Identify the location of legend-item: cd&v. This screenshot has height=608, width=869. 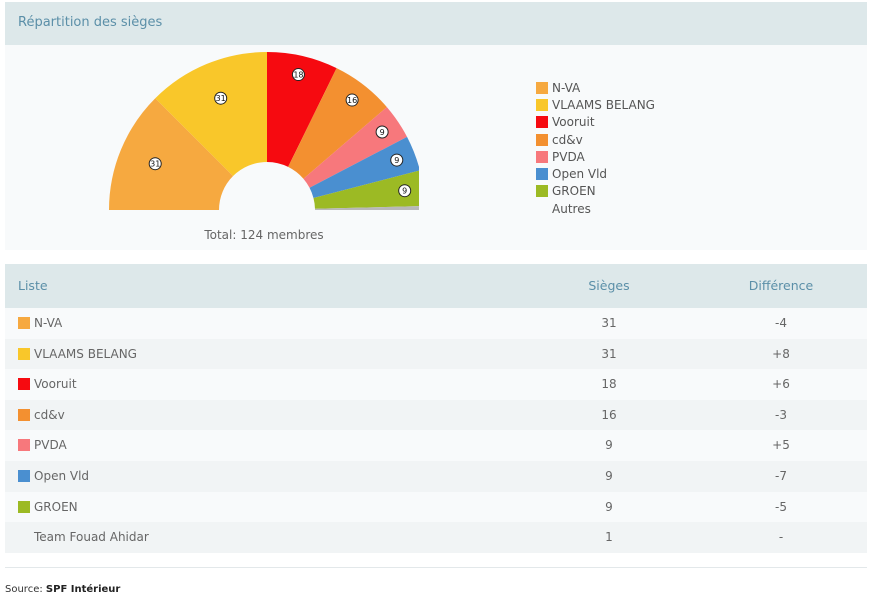
(595, 139).